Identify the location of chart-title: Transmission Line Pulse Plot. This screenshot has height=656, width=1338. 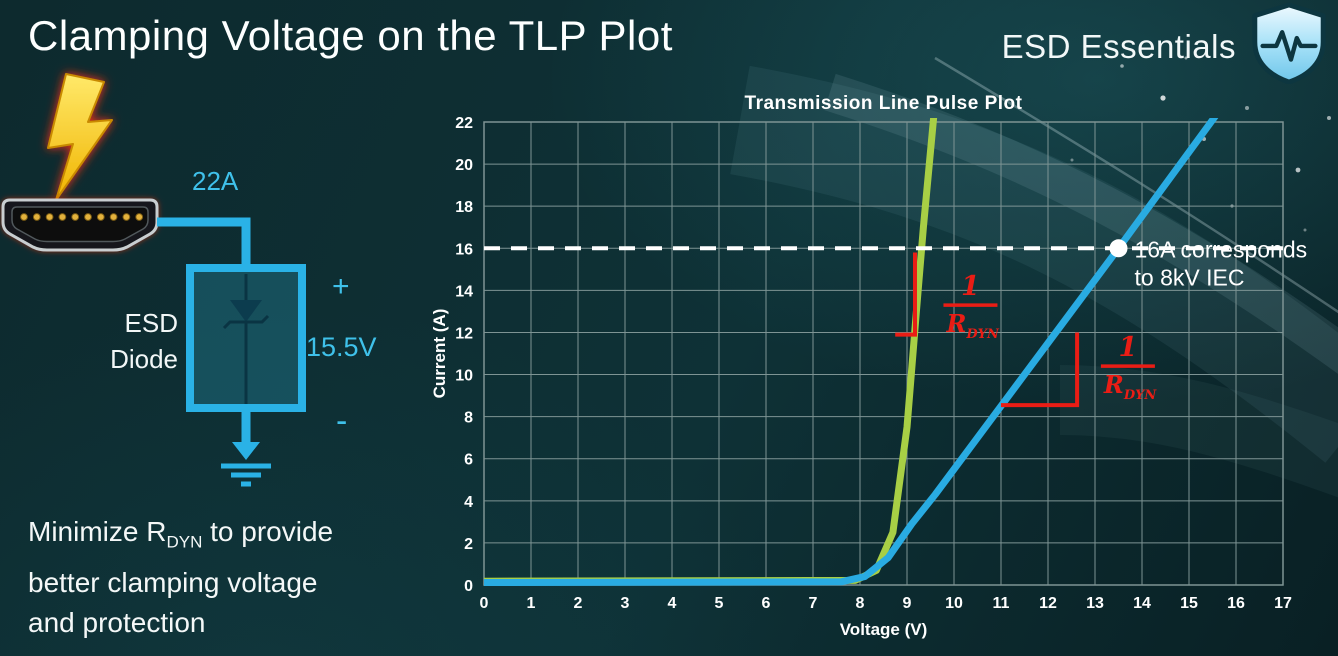
(884, 103).